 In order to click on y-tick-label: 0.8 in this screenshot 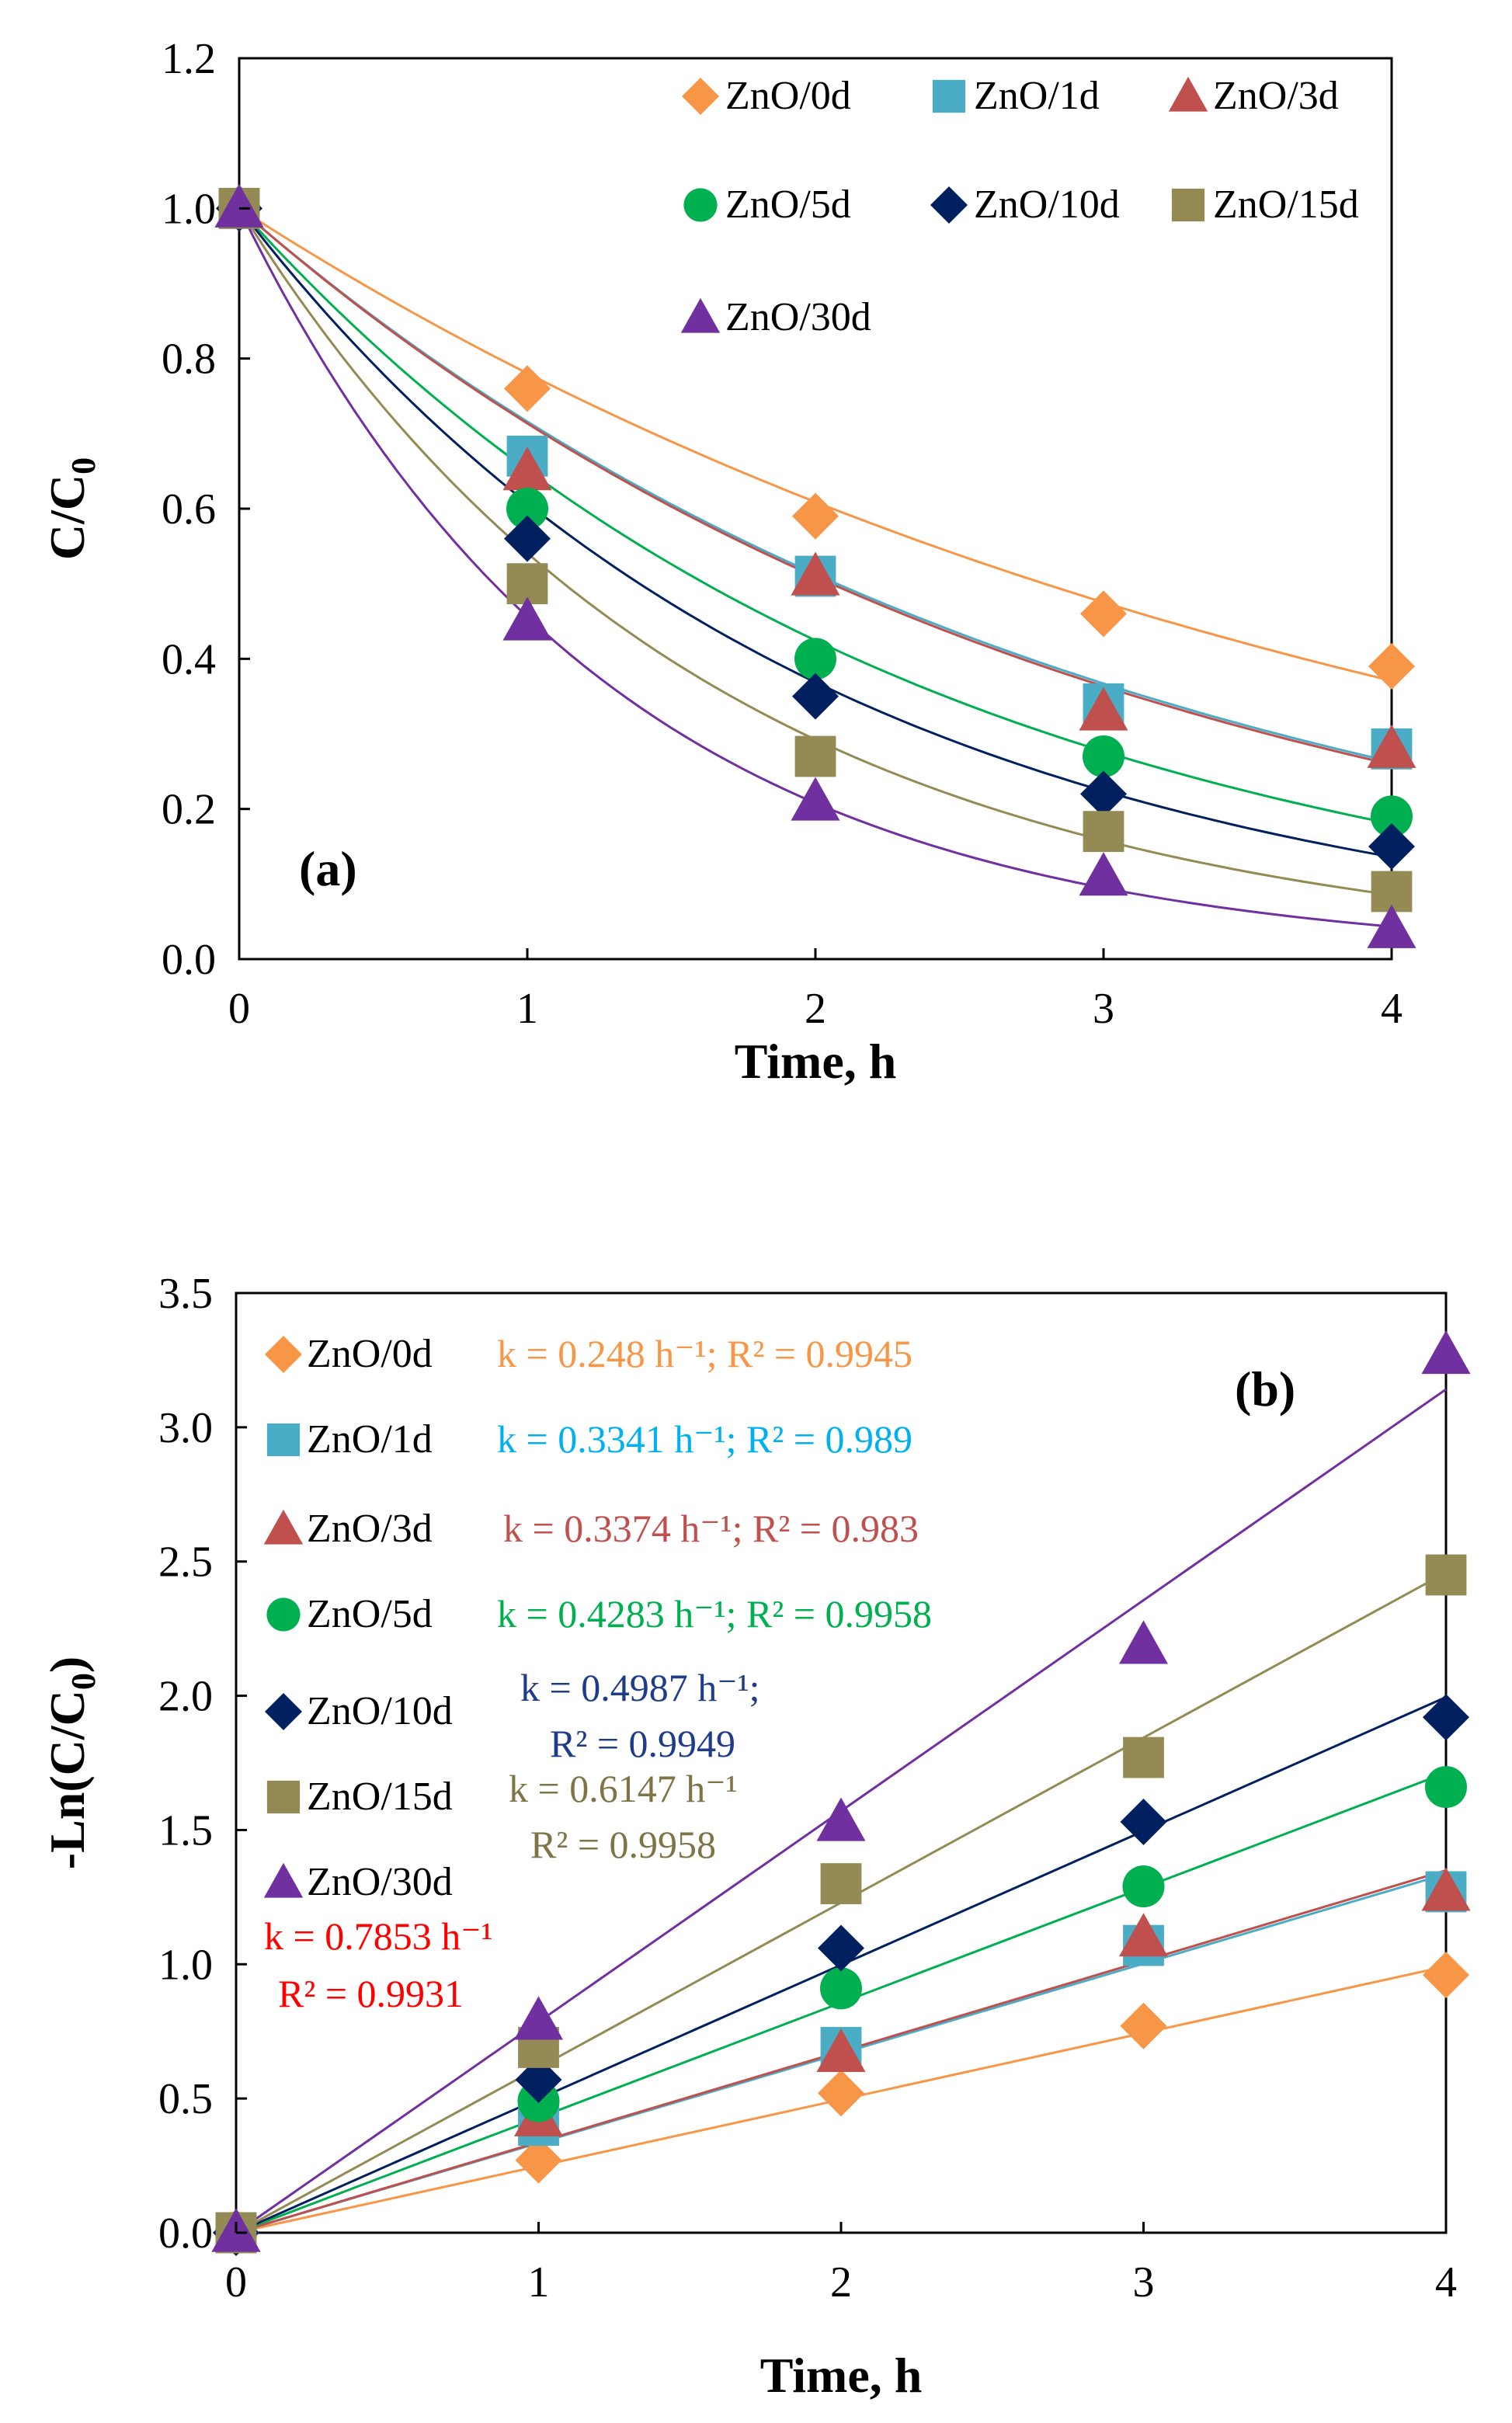, I will do `click(189, 359)`.